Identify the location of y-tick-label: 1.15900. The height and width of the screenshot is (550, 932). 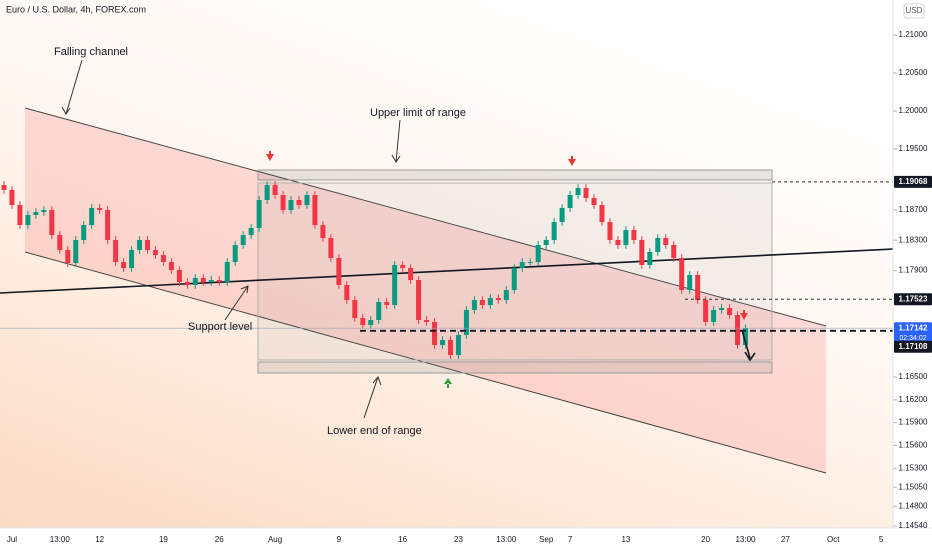
(913, 422).